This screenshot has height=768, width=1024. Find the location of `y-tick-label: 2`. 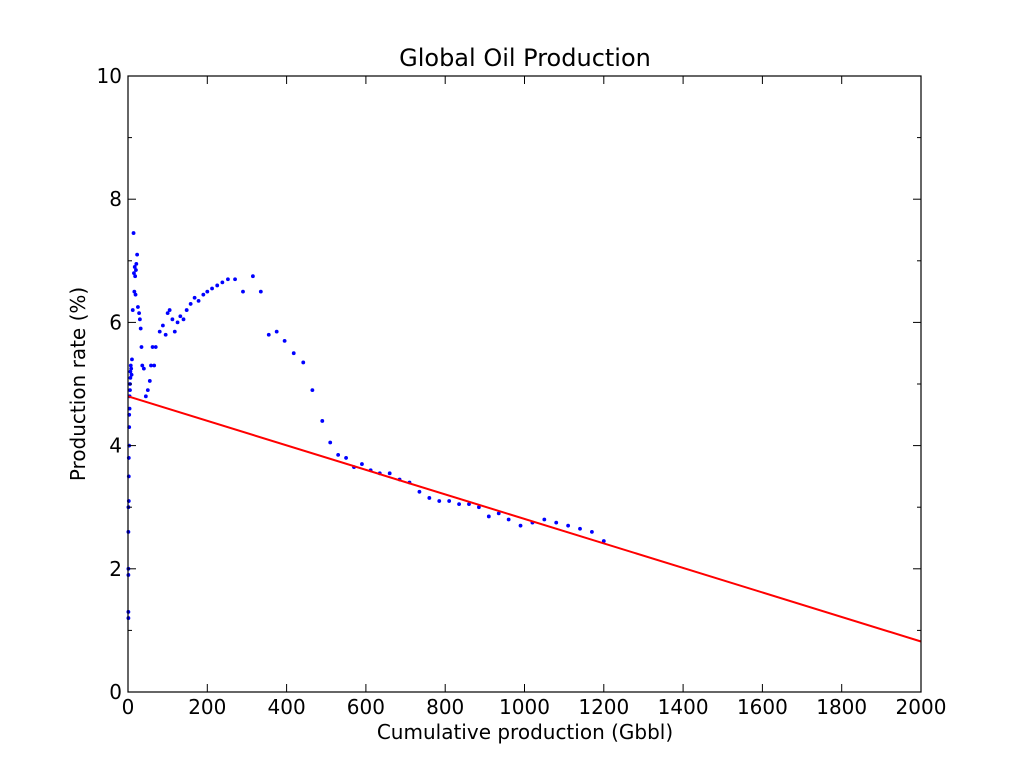

y-tick-label: 2 is located at coordinates (115, 569).